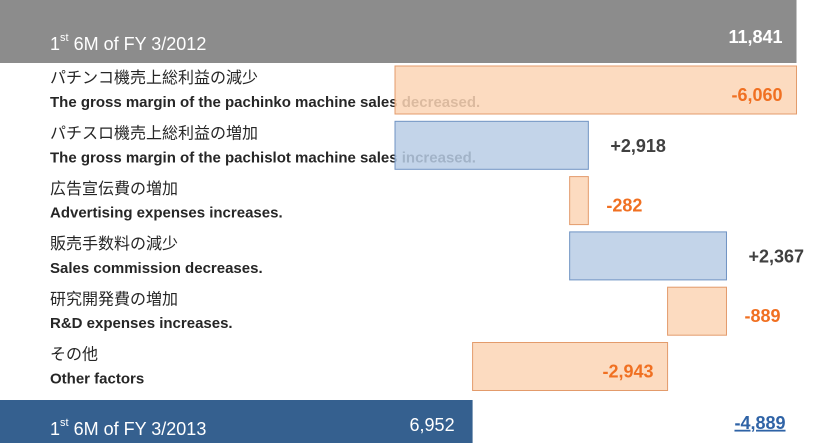 The width and height of the screenshot is (825, 443). What do you see at coordinates (166, 213) in the screenshot?
I see `category-en: Advertising expenses increases.` at bounding box center [166, 213].